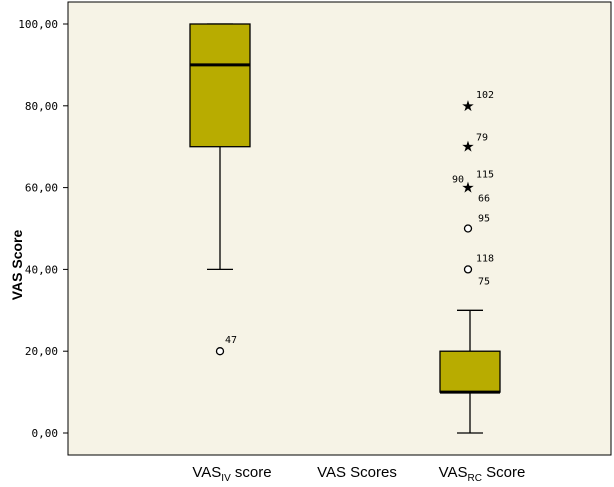 The width and height of the screenshot is (614, 487). Describe the element at coordinates (485, 175) in the screenshot. I see `outlier-label: 115` at that location.